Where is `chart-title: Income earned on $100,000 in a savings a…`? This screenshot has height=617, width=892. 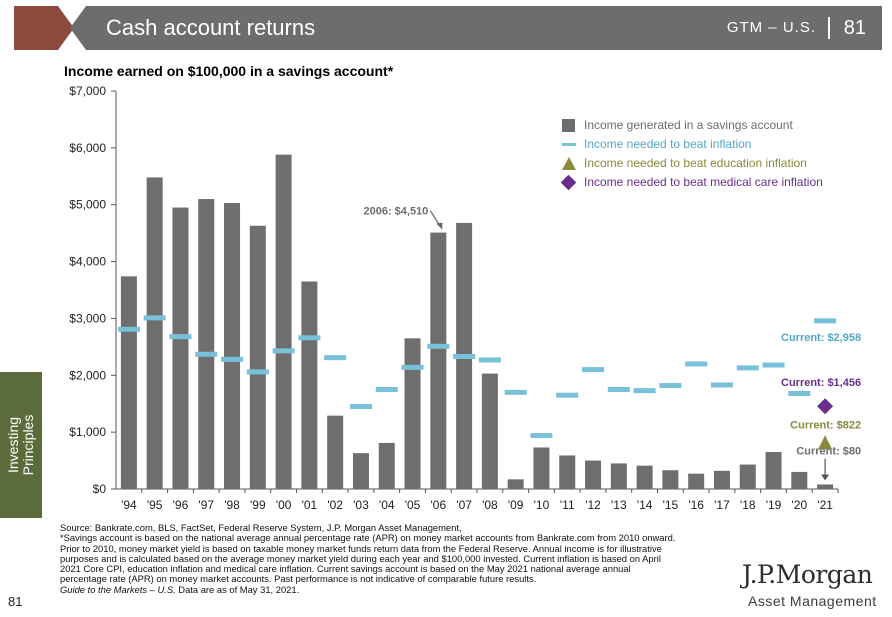 chart-title: Income earned on $100,000 in a savings a… is located at coordinates (229, 71).